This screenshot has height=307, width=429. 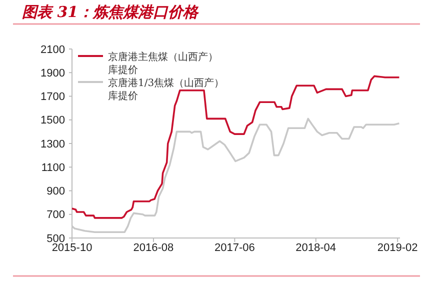 What do you see at coordinates (153, 248) in the screenshot?
I see `x-tick-label: 2016-08` at bounding box center [153, 248].